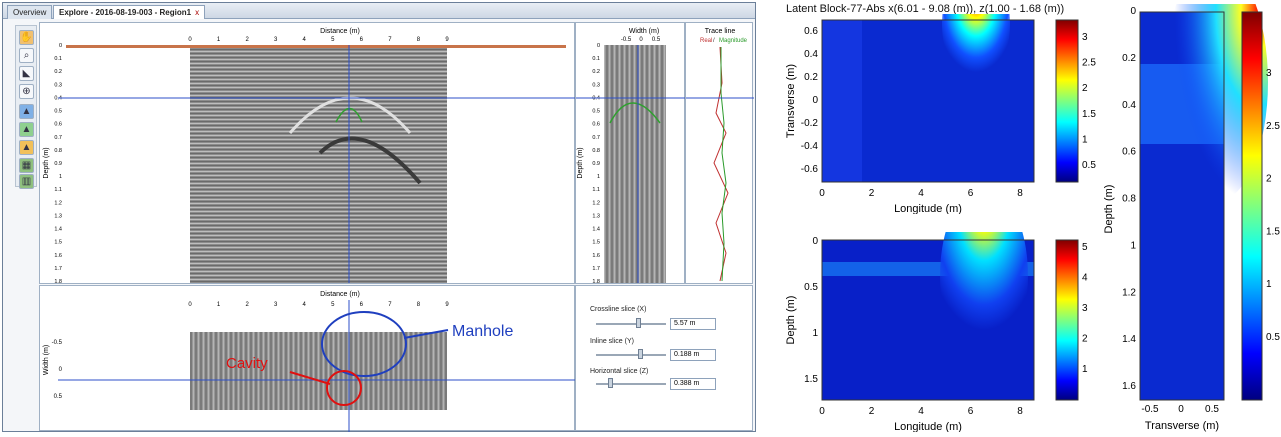  I want to click on bottom-plot-frame, so click(928, 320).